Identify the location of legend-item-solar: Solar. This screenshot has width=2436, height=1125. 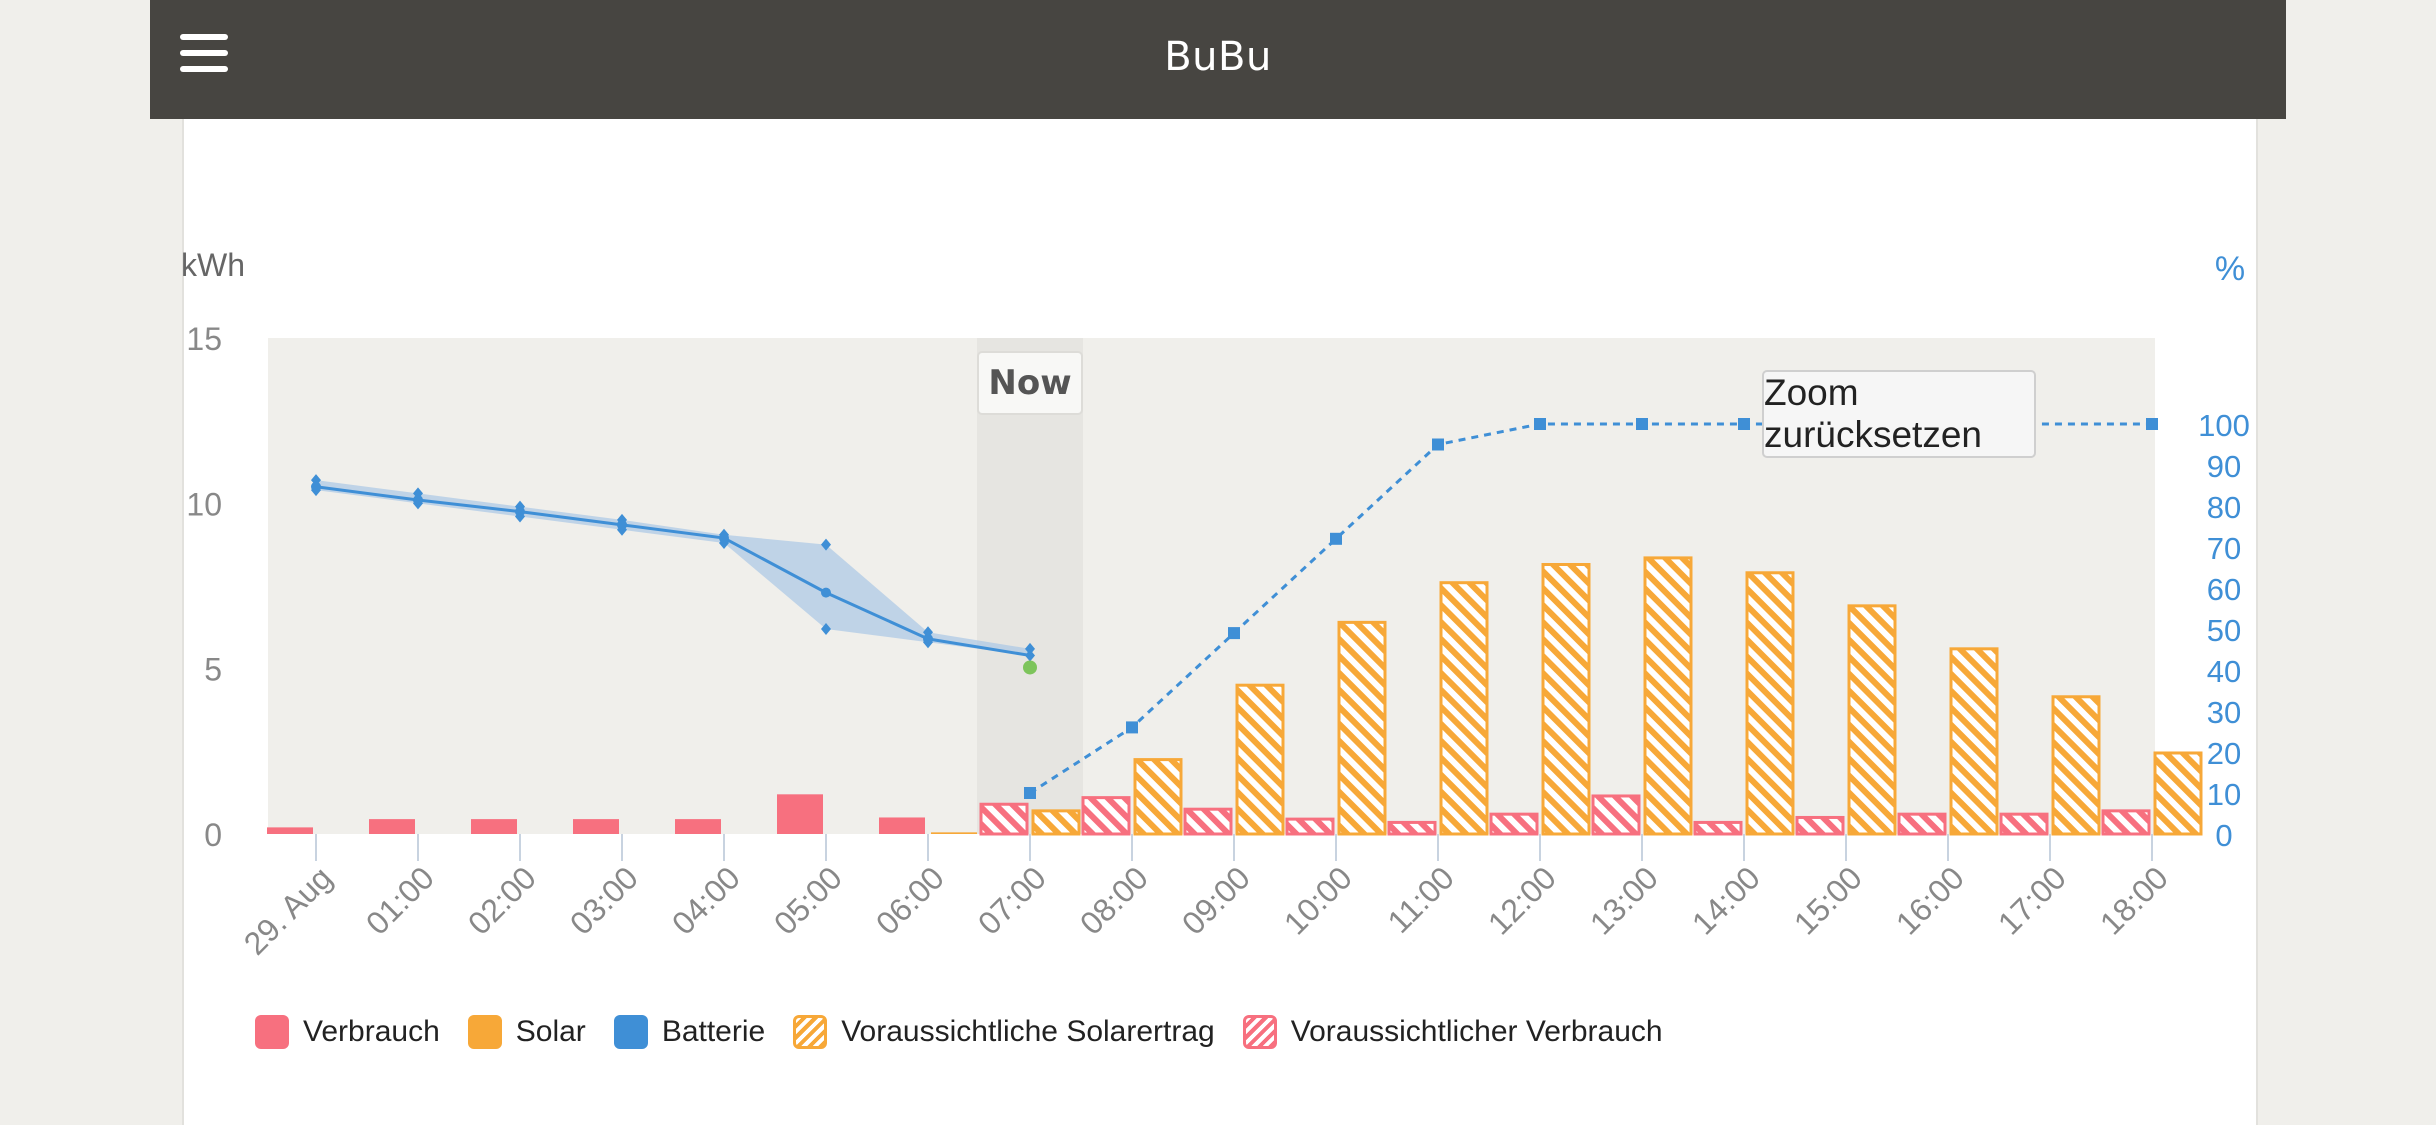
(526, 1032).